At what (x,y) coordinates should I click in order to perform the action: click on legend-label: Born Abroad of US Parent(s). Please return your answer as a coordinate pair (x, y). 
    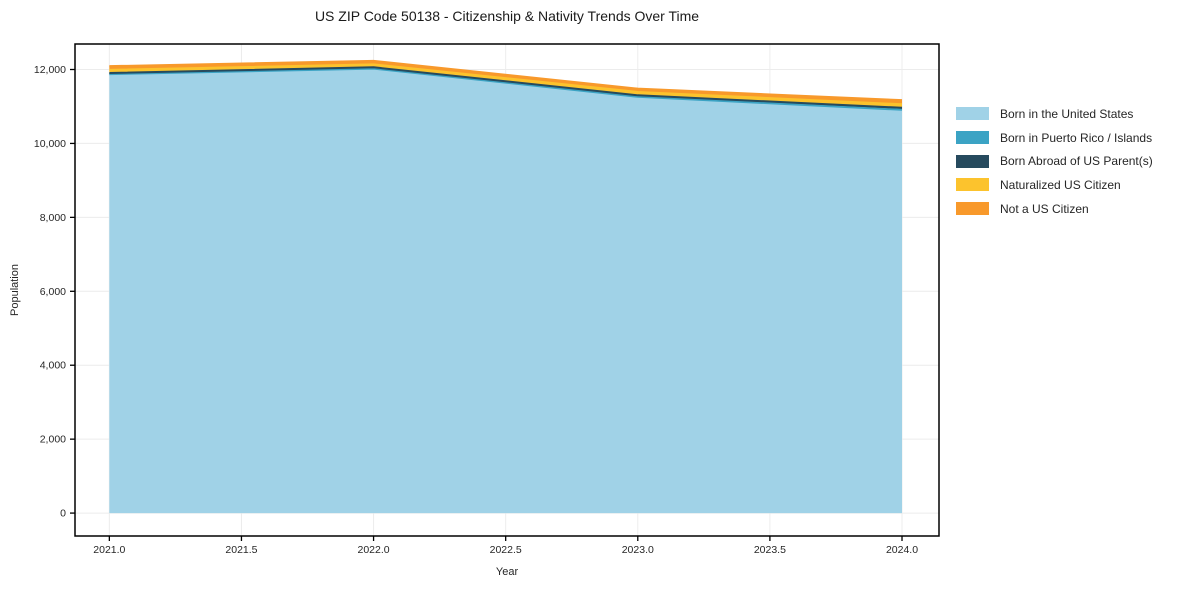
    Looking at the image, I should click on (1076, 161).